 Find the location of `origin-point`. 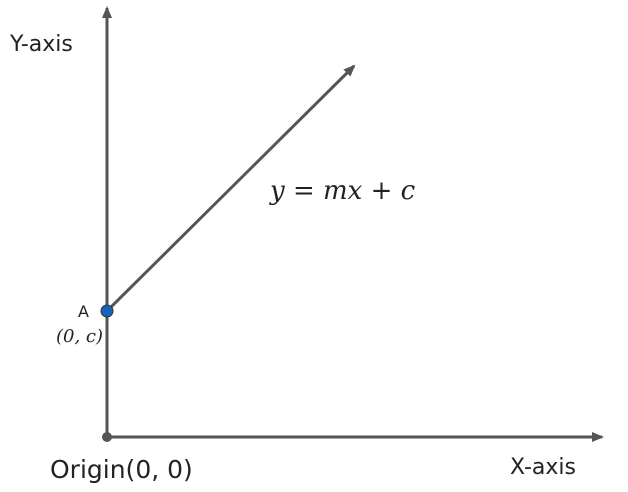

origin-point is located at coordinates (107, 437).